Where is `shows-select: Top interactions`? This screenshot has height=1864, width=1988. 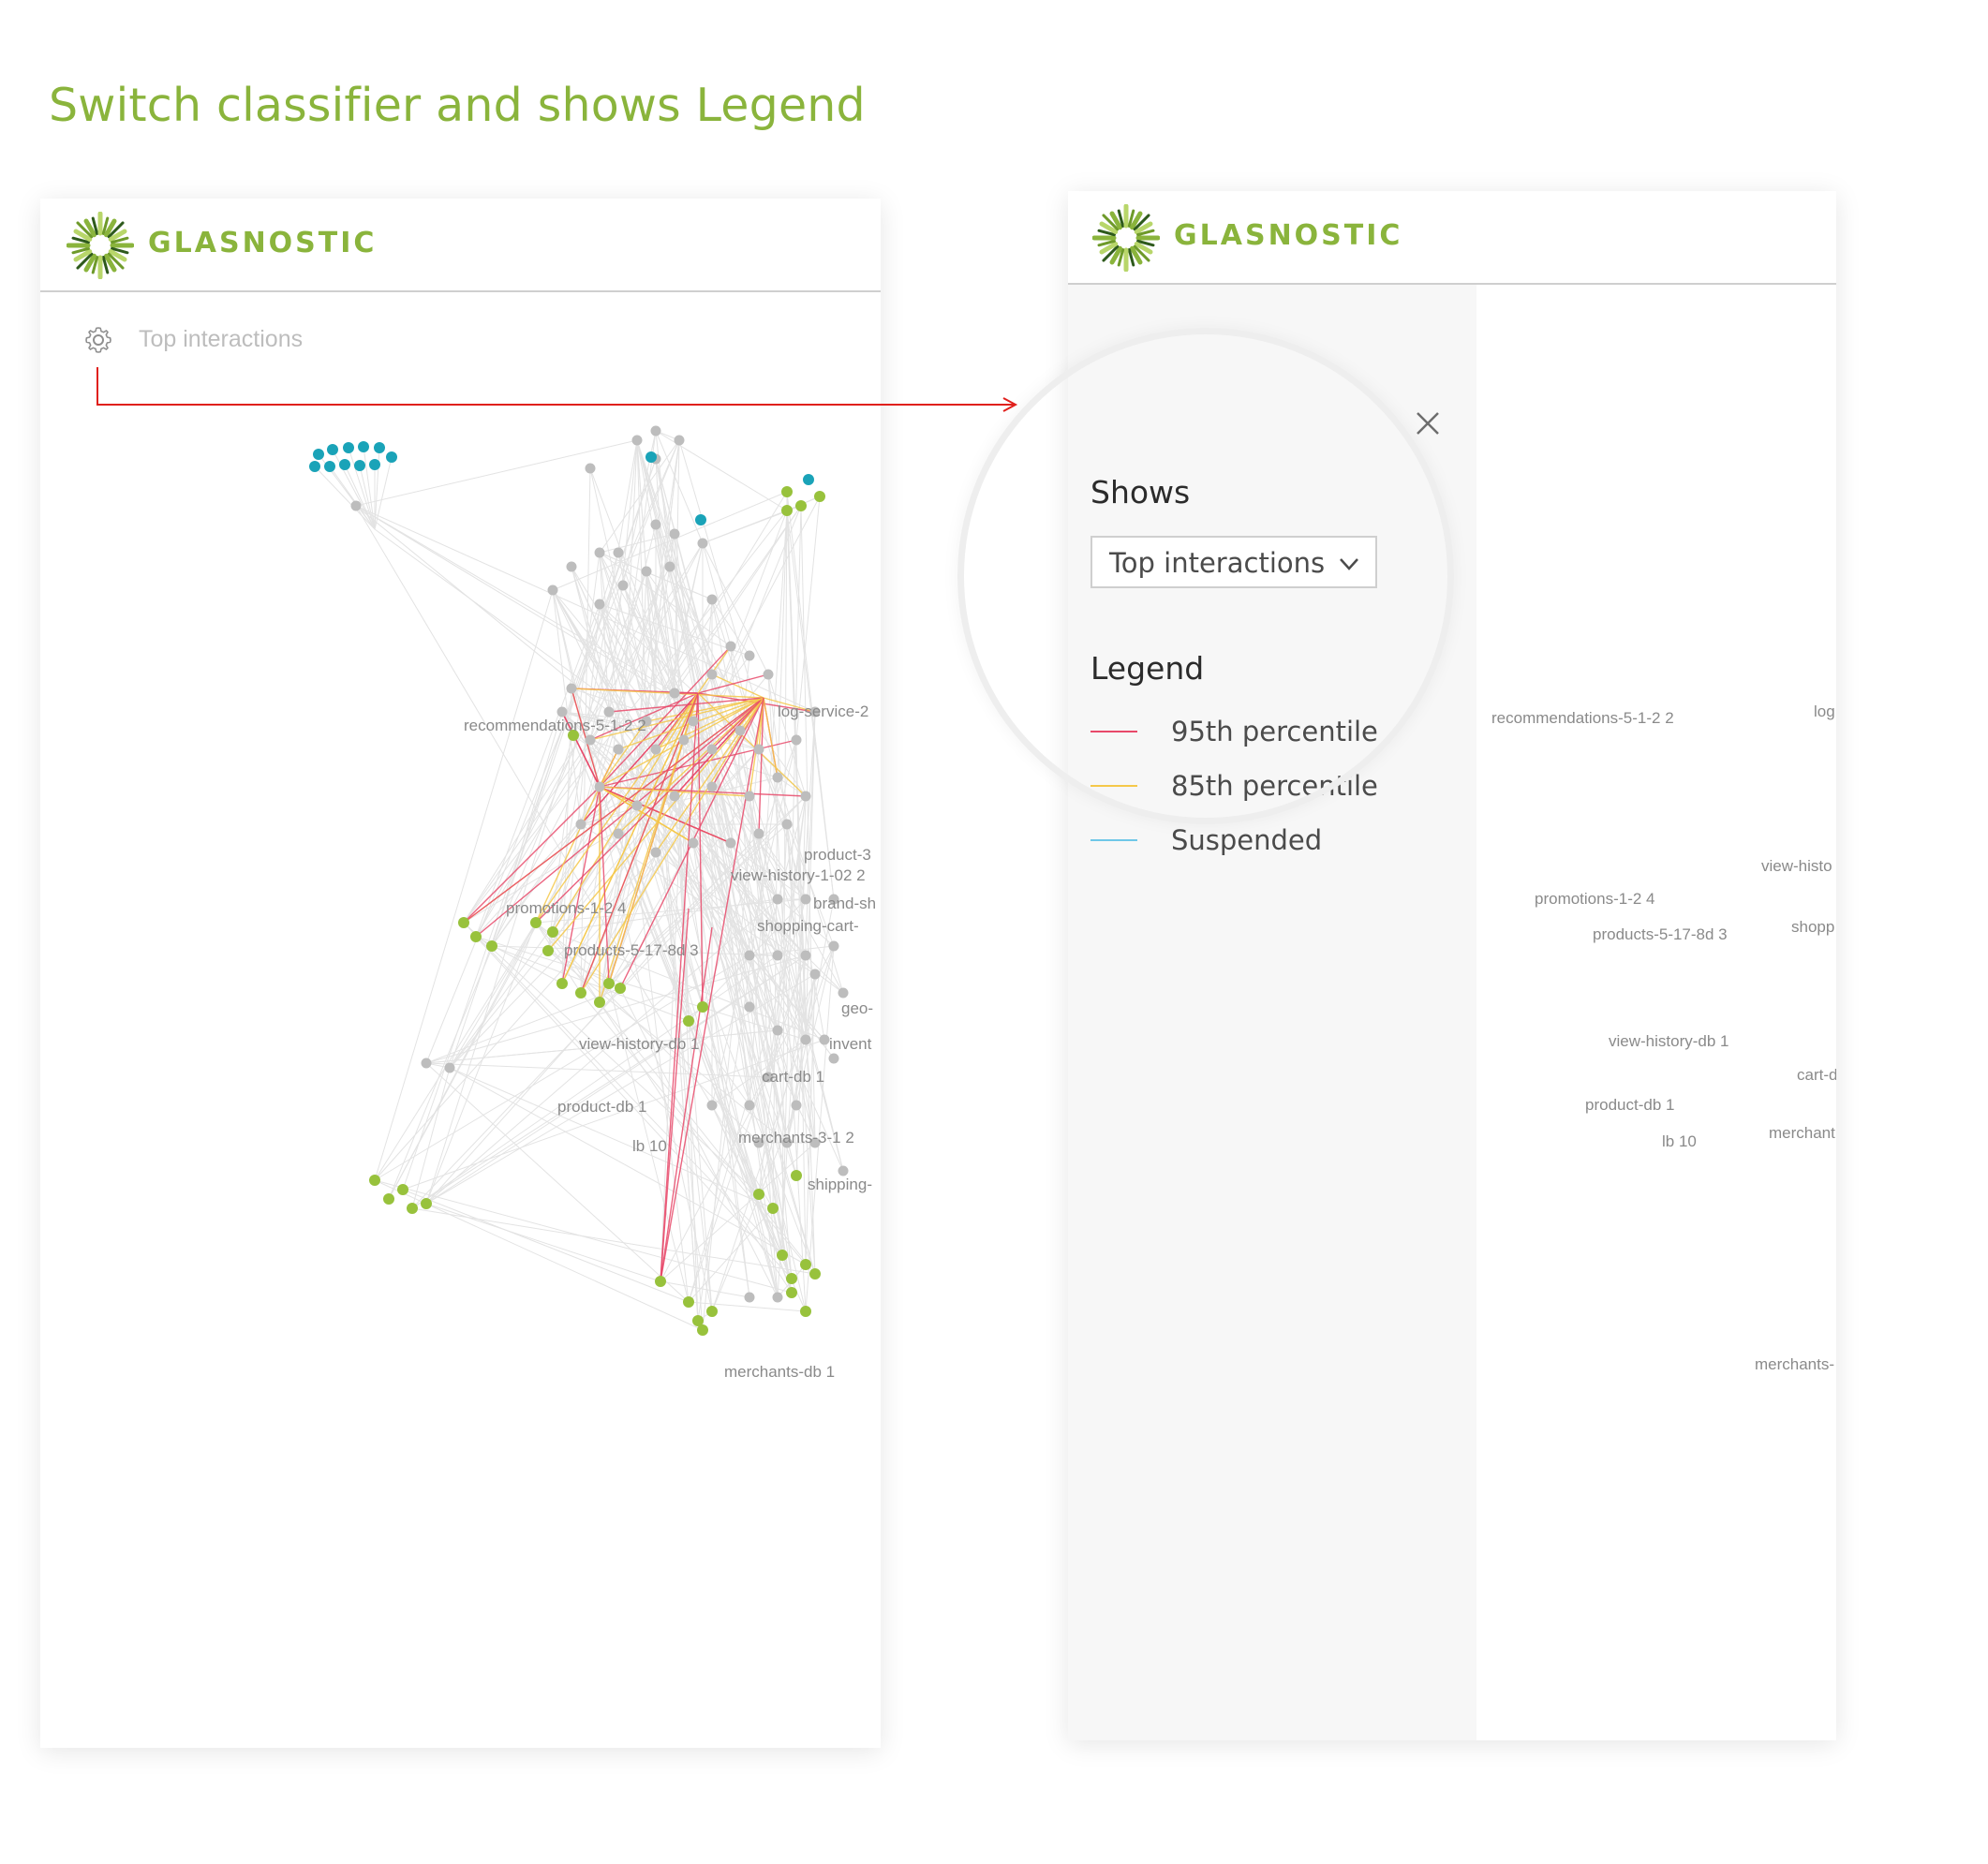 shows-select: Top interactions is located at coordinates (1233, 562).